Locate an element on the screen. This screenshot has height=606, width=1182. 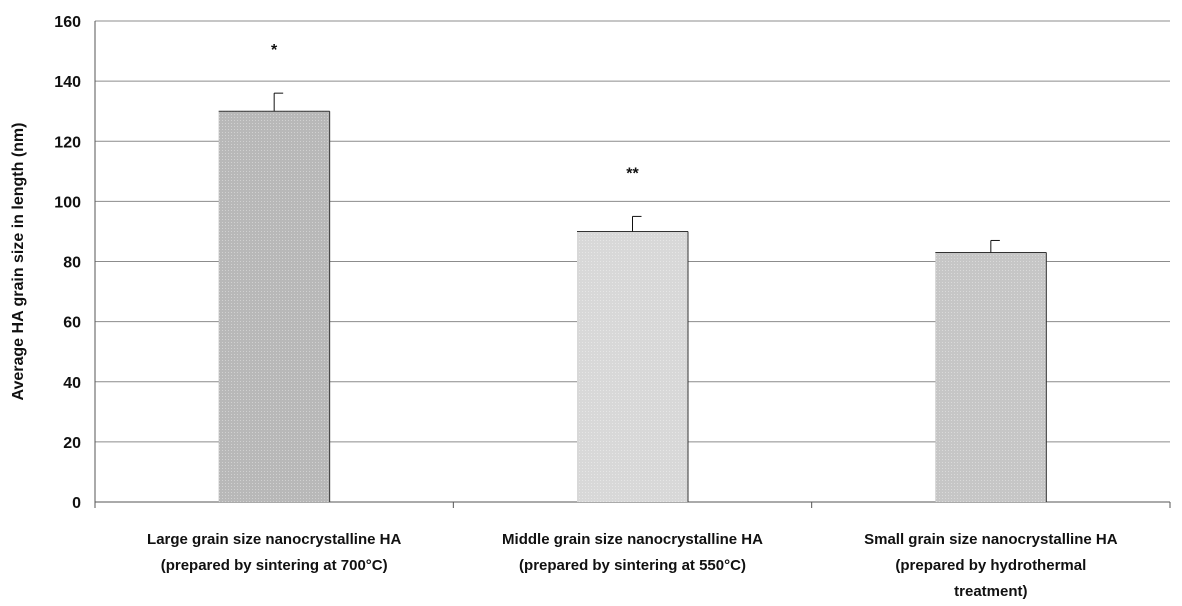
y-tick-label: 0 is located at coordinates (76, 503).